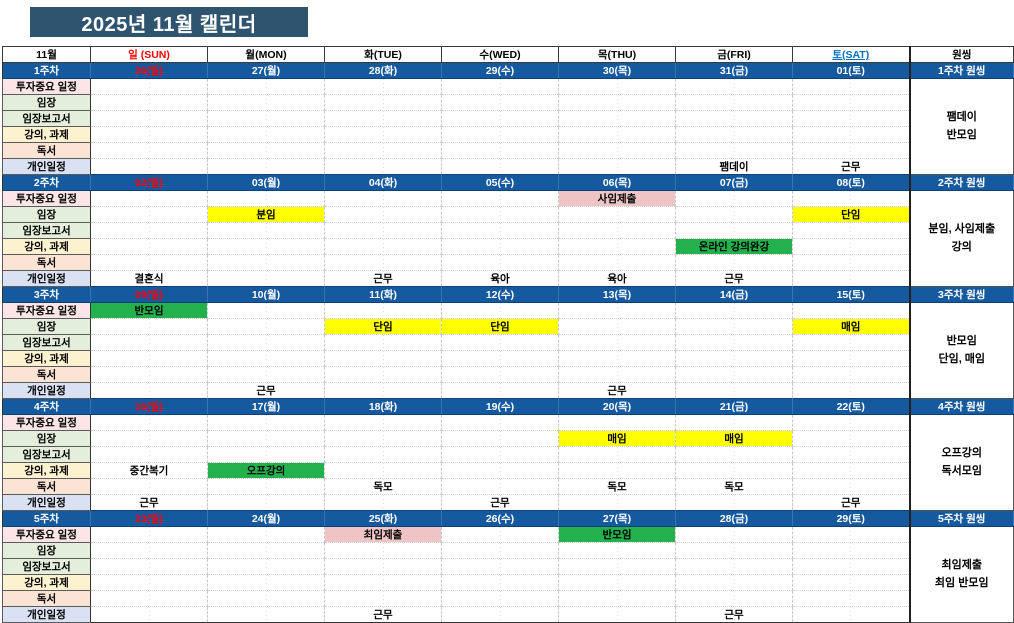  What do you see at coordinates (617, 406) in the screenshot?
I see `date-cell-thu: 20(목)` at bounding box center [617, 406].